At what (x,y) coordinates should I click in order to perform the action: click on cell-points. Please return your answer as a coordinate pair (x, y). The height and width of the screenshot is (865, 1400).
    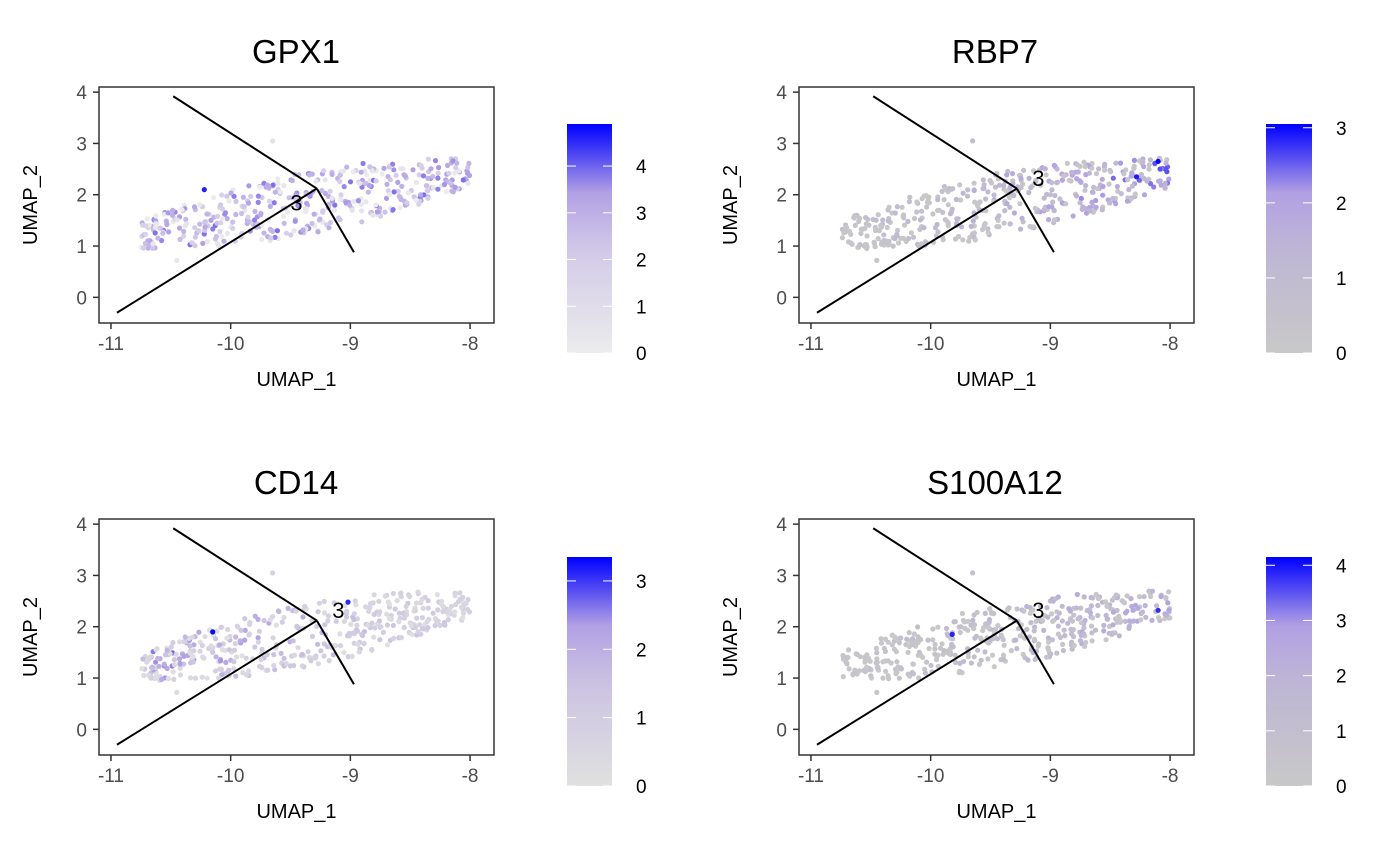
    Looking at the image, I should click on (306, 633).